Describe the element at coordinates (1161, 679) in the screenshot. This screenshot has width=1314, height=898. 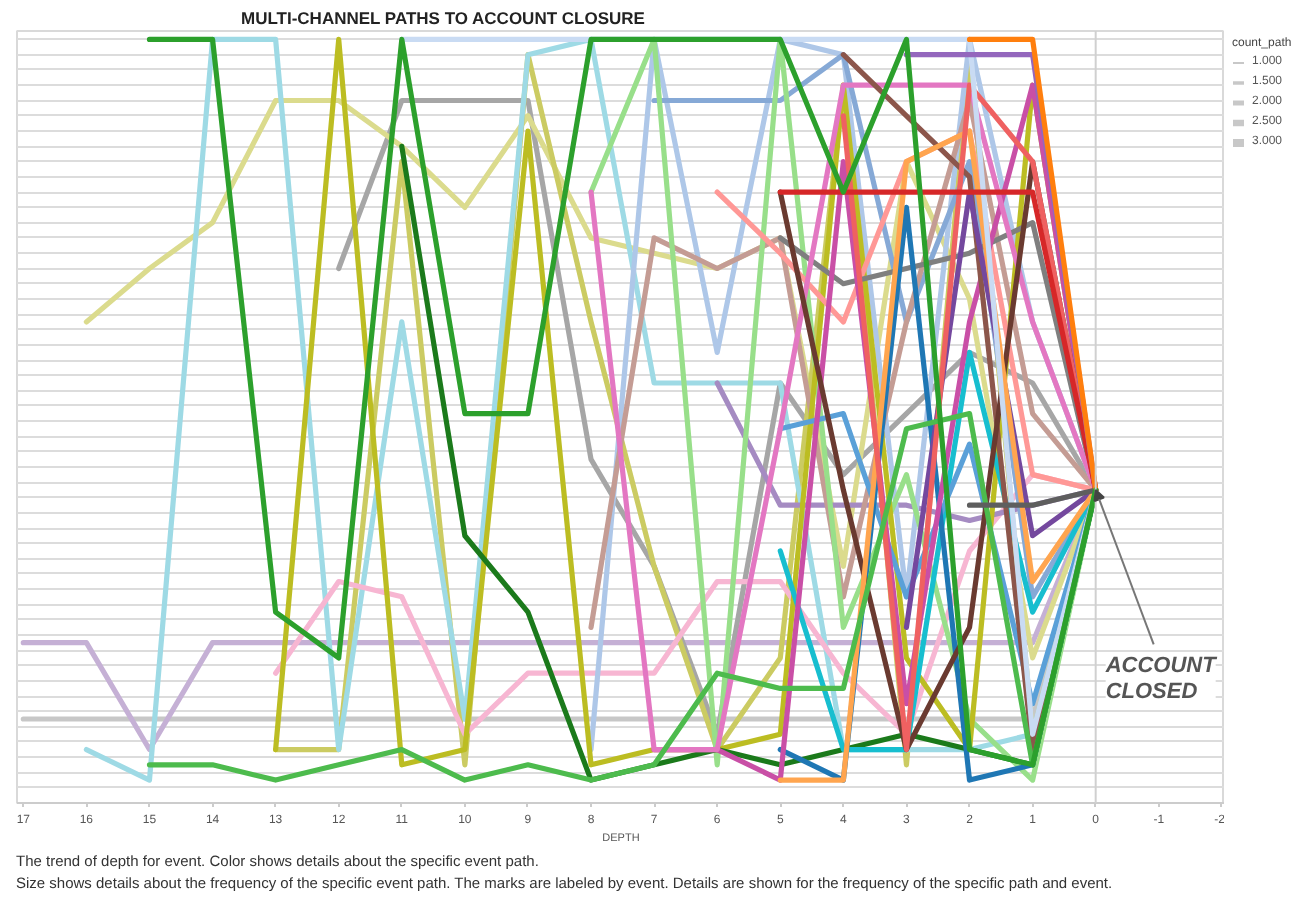
I see `annotation: ACCOUNT CLOSED` at that location.